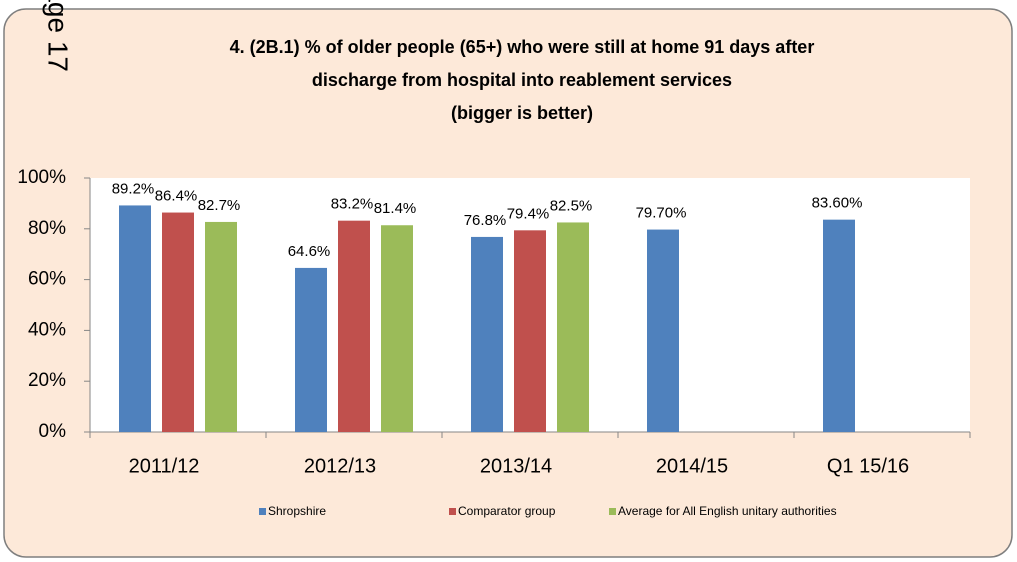 The width and height of the screenshot is (1017, 562). Describe the element at coordinates (516, 466) in the screenshot. I see `x-tick-label: 2013/14` at that location.